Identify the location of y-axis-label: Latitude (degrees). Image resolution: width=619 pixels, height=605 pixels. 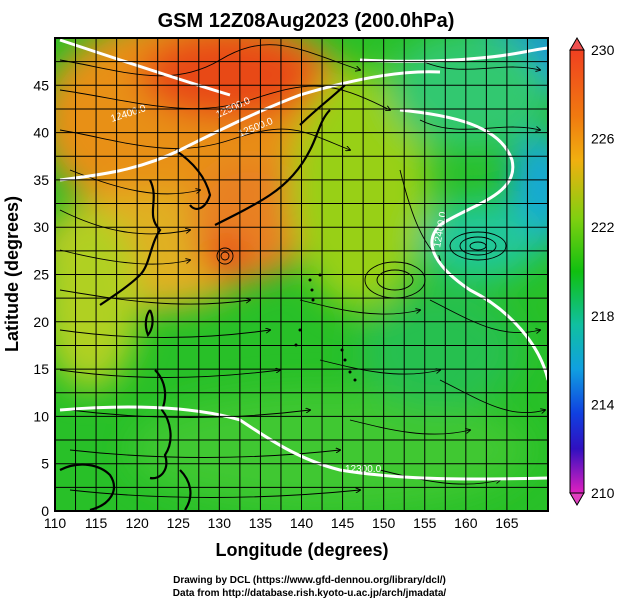
(12, 274).